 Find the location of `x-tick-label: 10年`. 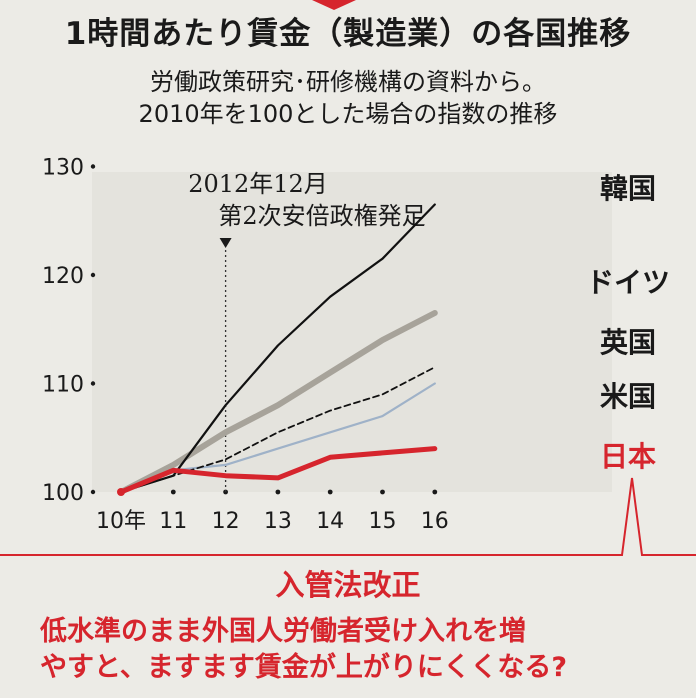

x-tick-label: 10年 is located at coordinates (121, 521).